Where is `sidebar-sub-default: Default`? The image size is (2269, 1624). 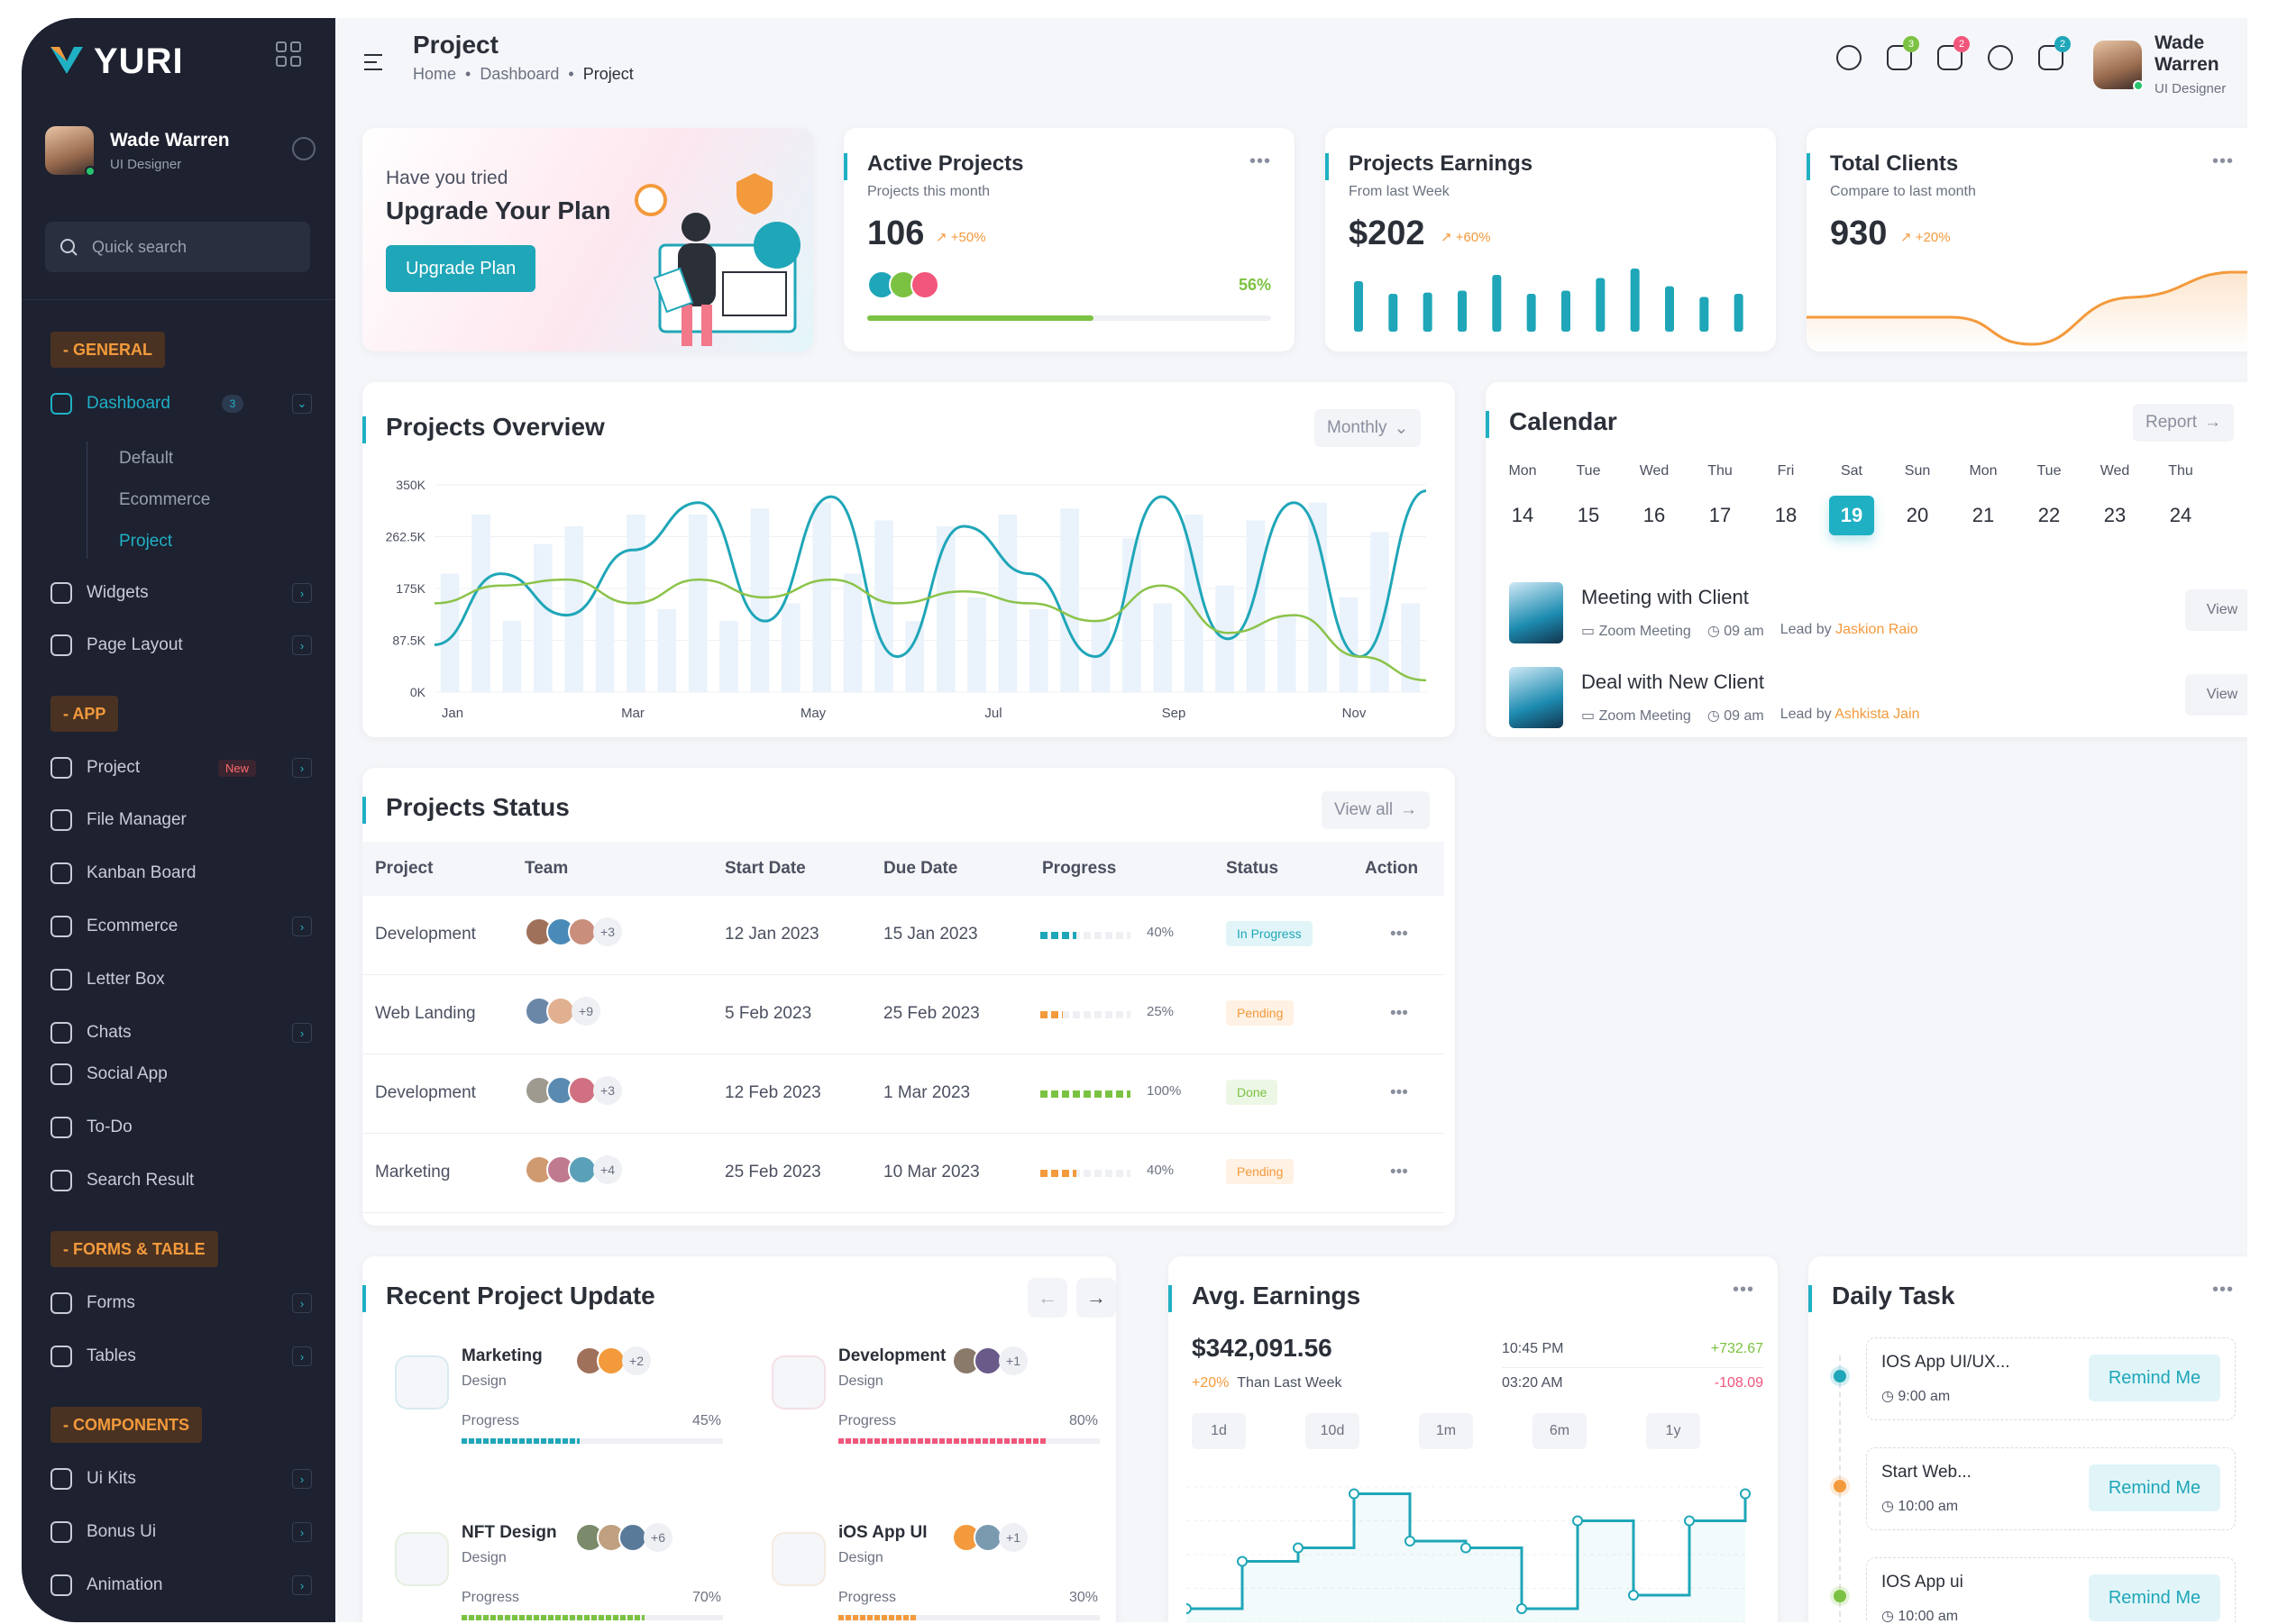
sidebar-sub-default: Default is located at coordinates (146, 458).